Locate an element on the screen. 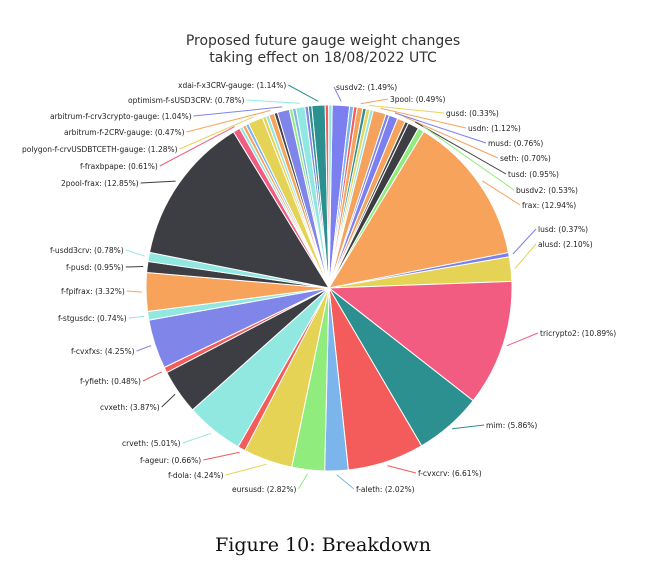 The image size is (646, 574). leader-line-f-dola is located at coordinates (246, 469).